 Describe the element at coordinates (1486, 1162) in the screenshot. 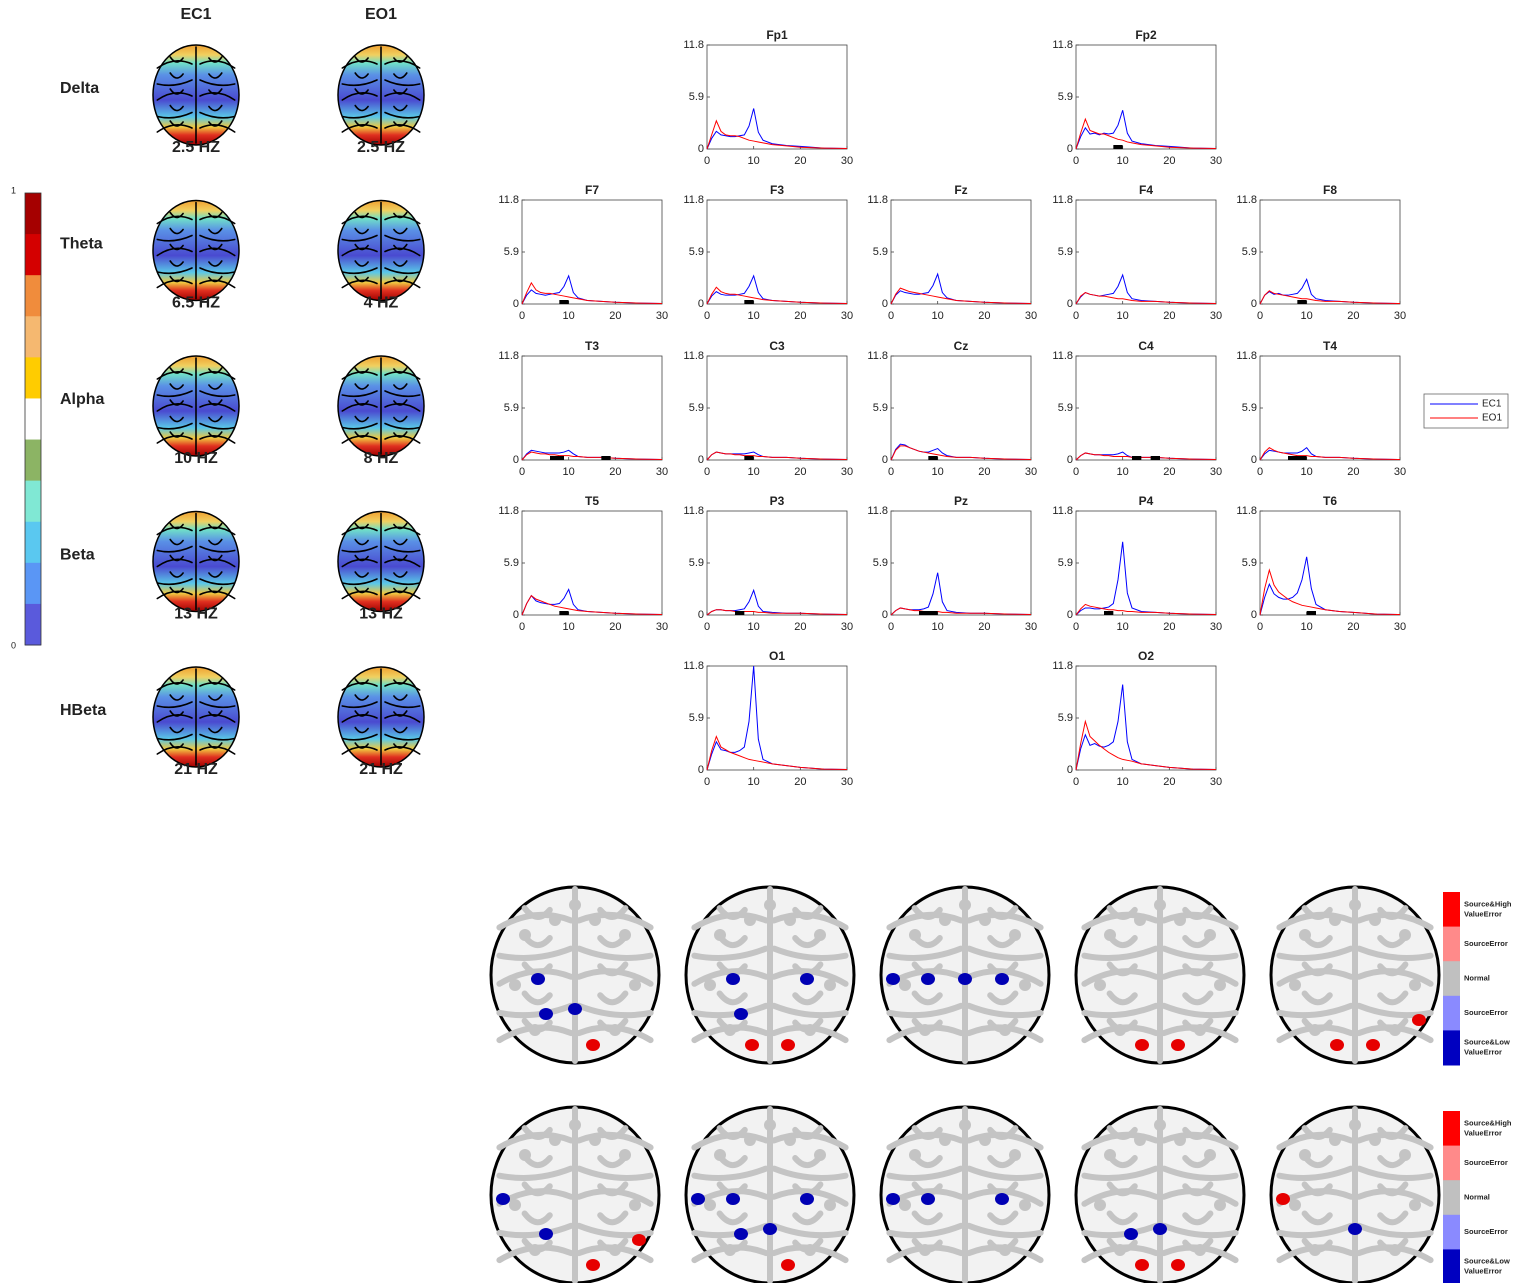

I see `status-label: SourceError` at that location.